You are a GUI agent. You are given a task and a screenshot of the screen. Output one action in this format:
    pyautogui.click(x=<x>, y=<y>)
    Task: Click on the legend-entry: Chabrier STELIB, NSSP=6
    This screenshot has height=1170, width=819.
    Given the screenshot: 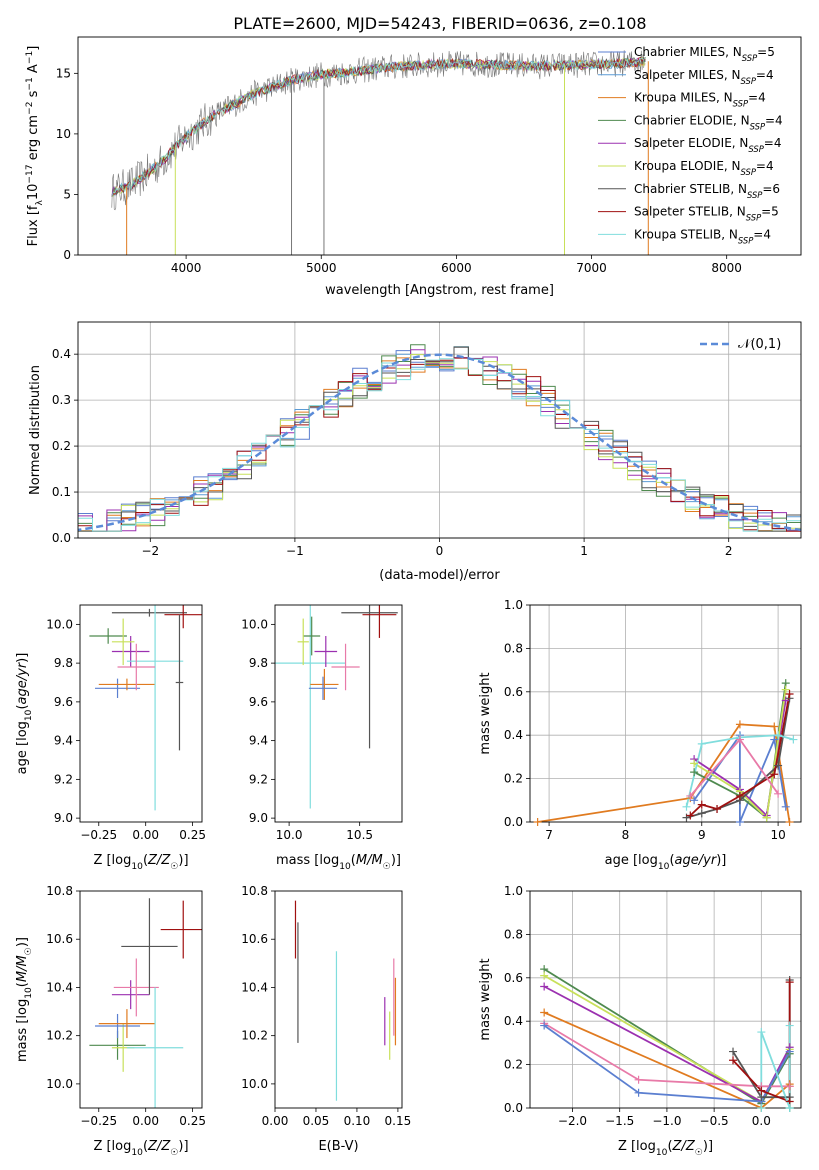 What is the action you would take?
    pyautogui.click(x=707, y=191)
    